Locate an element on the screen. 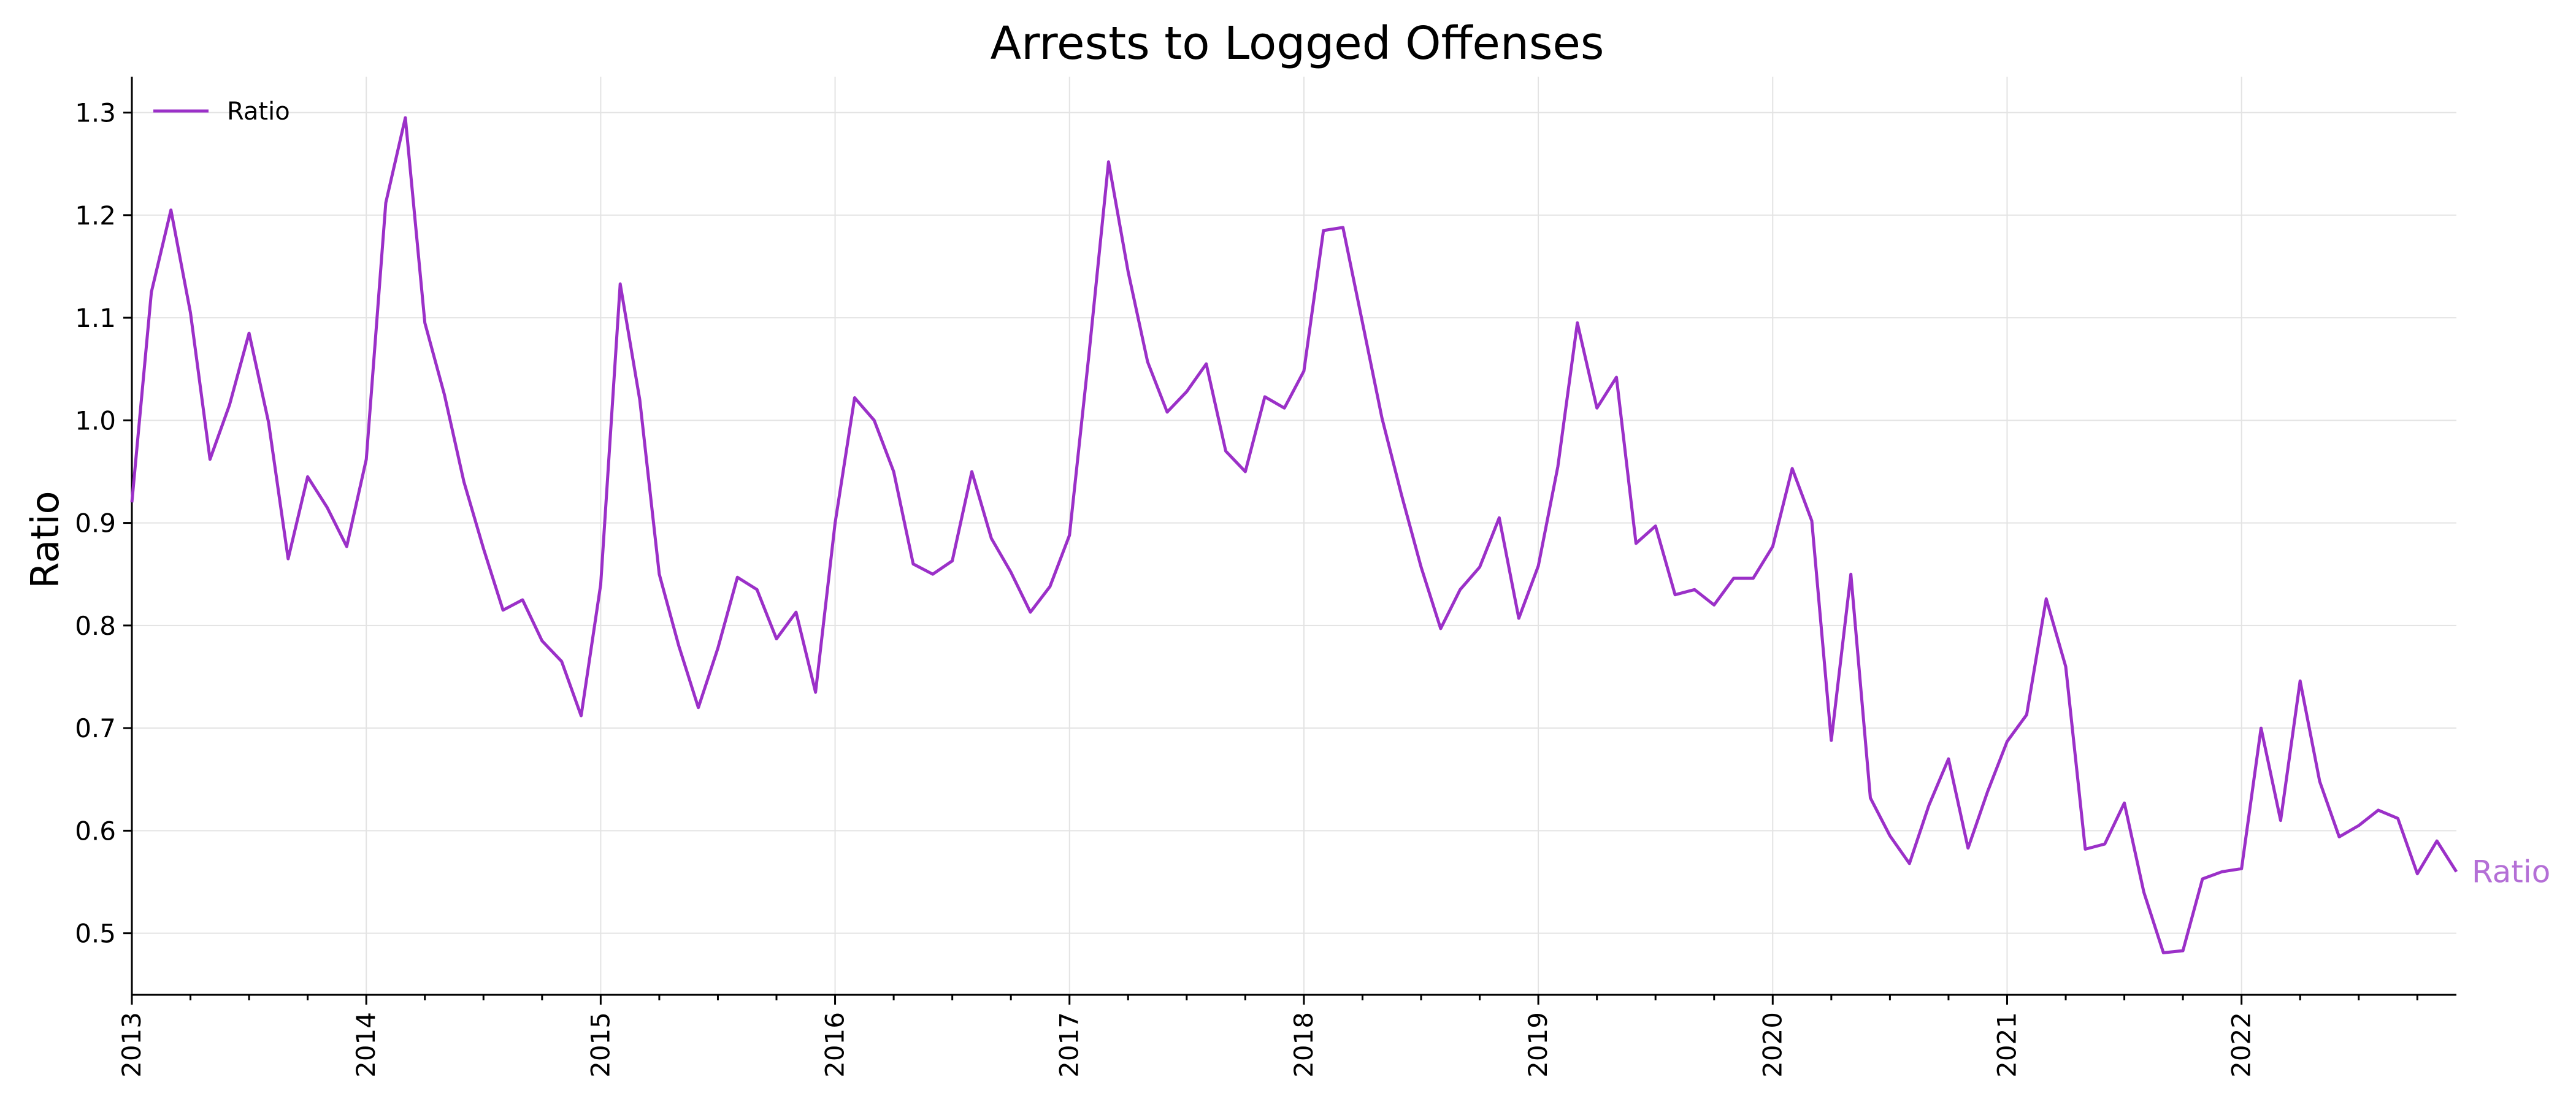  y-tick-label: 0.8 is located at coordinates (95, 626).